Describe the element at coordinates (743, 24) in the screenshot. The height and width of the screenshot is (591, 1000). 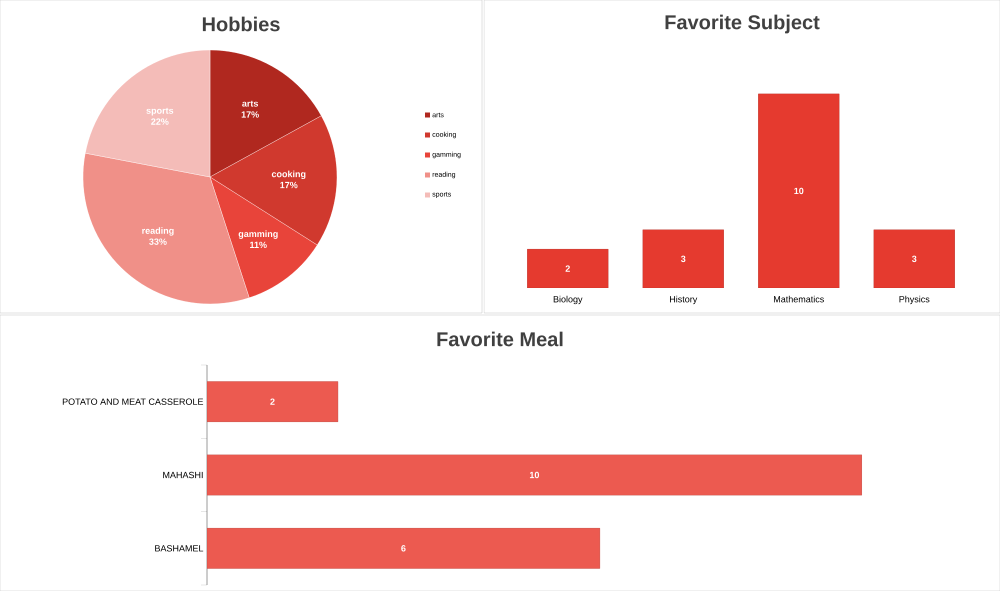
I see `chart-title: Favorite Subject` at that location.